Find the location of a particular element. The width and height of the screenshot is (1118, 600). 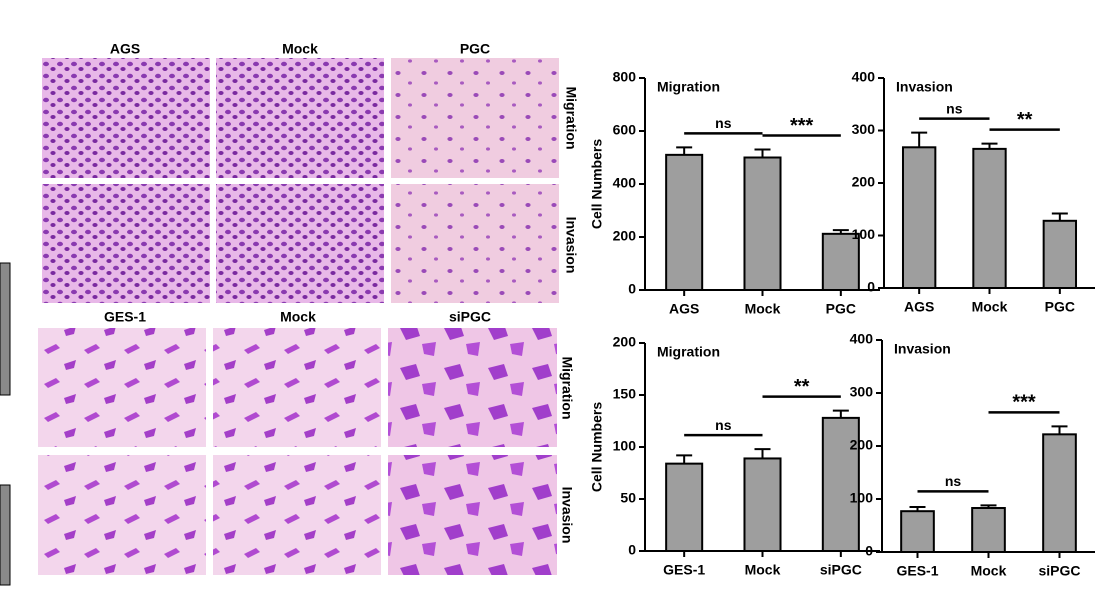

y-tick-label: 50 is located at coordinates (628, 498).